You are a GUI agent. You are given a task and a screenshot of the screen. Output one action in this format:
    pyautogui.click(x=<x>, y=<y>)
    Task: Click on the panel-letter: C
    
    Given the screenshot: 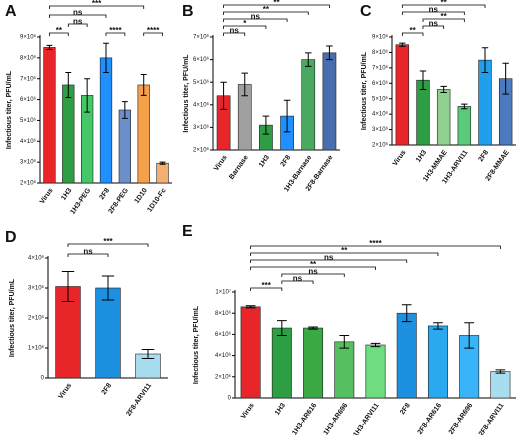 What is the action you would take?
    pyautogui.click(x=366, y=11)
    